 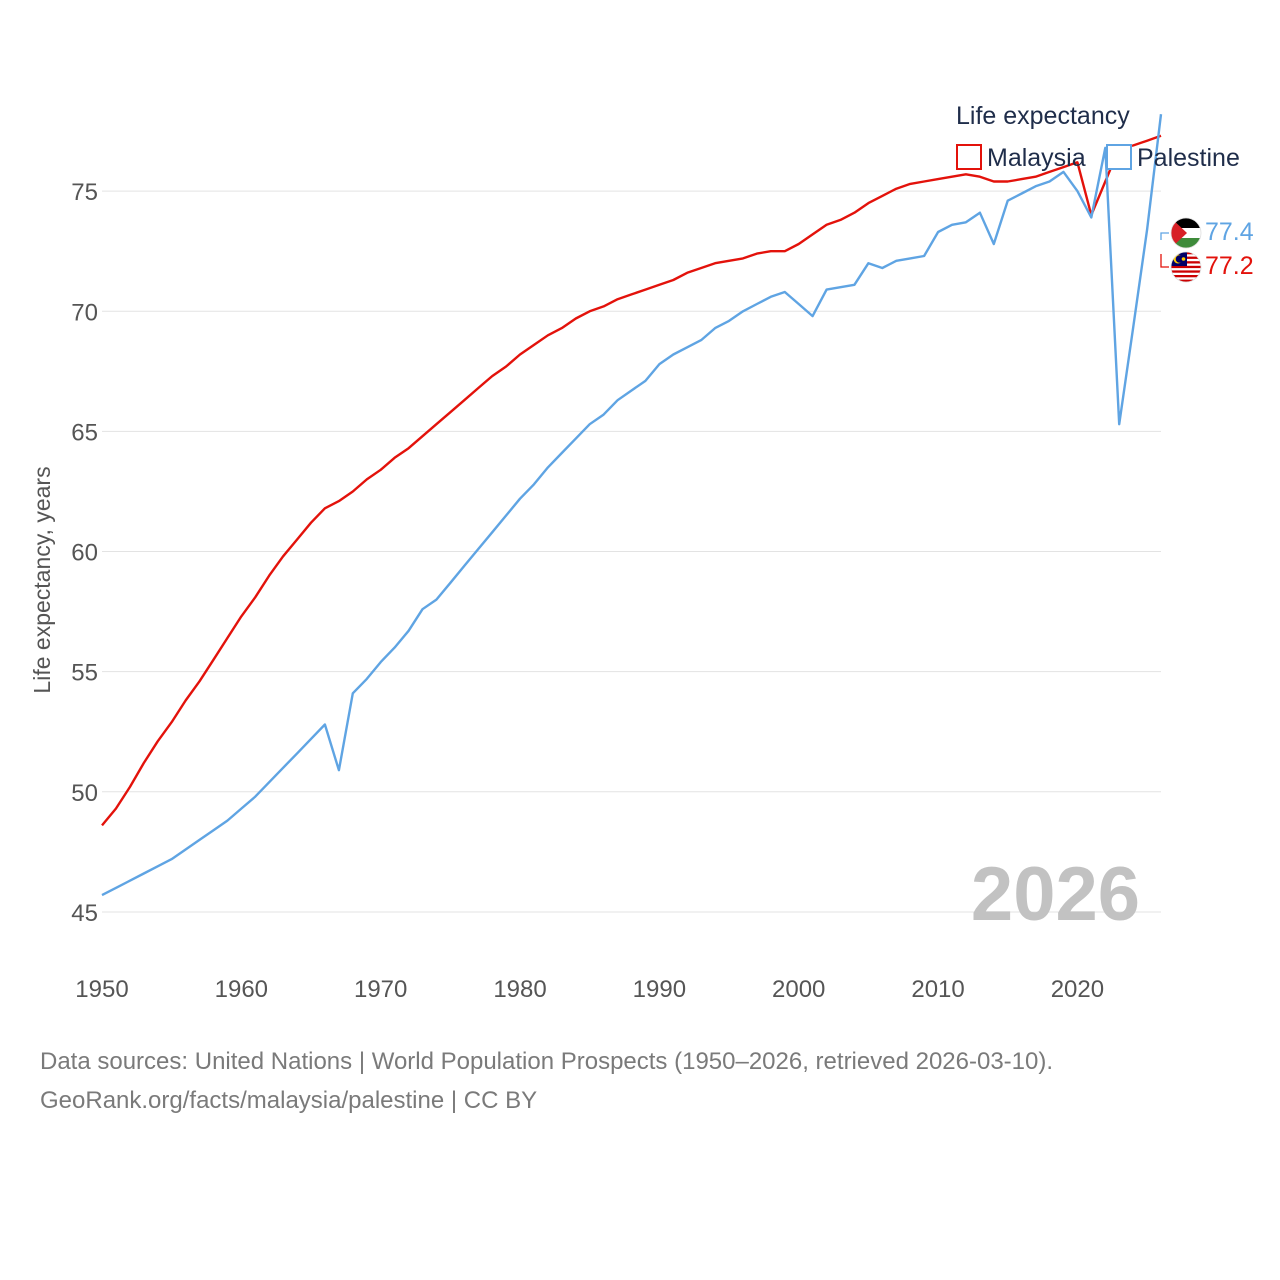 What do you see at coordinates (1036, 158) in the screenshot?
I see `legend-label-malaysia: Malaysia` at bounding box center [1036, 158].